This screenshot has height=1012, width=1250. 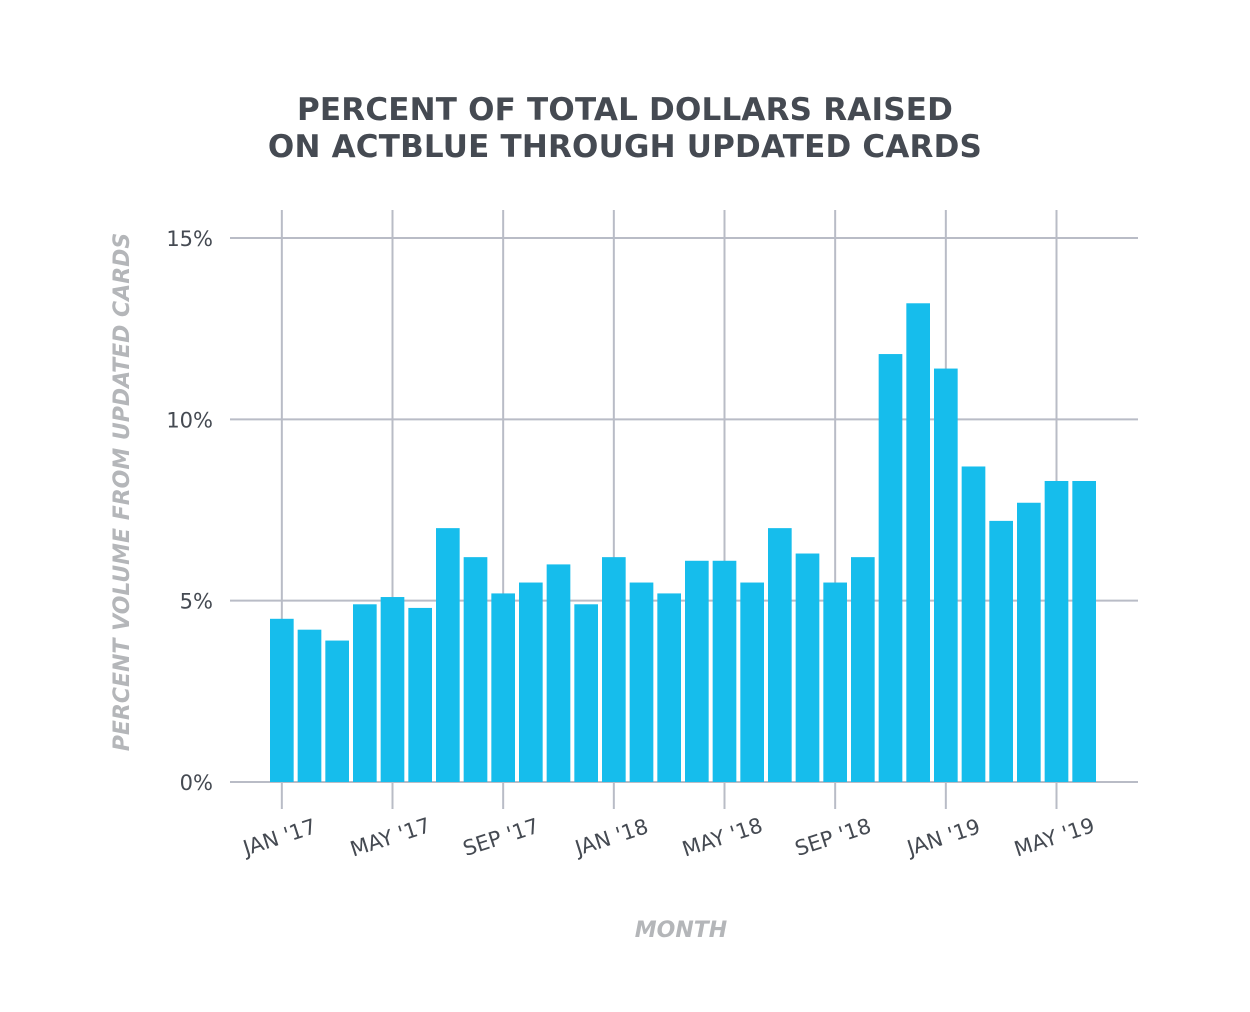 What do you see at coordinates (833, 837) in the screenshot?
I see `x-tick-label: SEP '18` at bounding box center [833, 837].